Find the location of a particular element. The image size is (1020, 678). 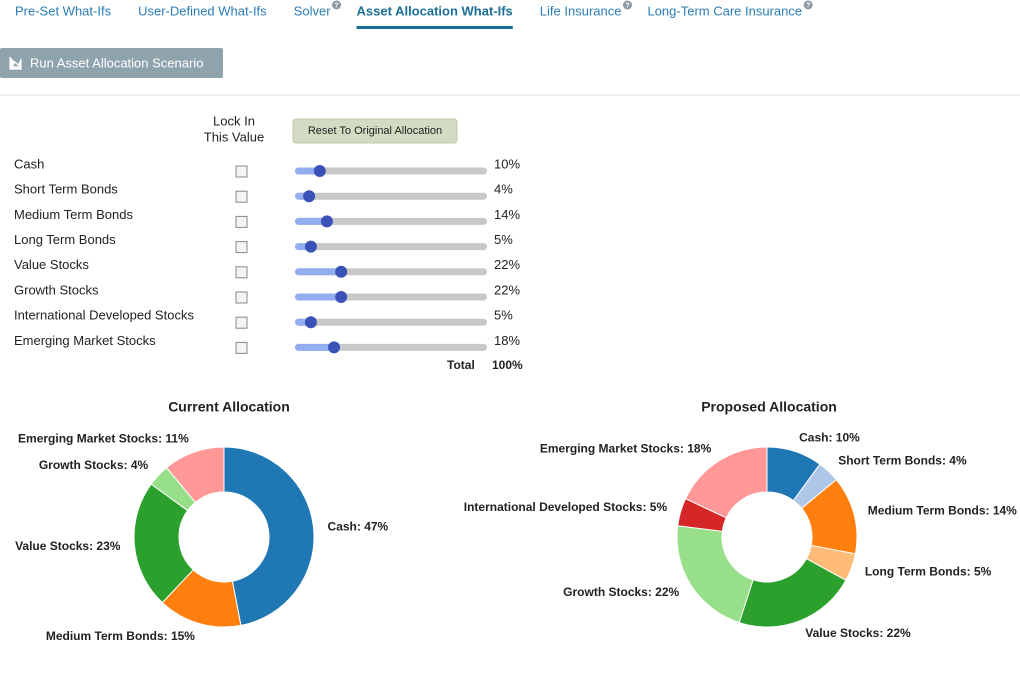

asset-label: Cash is located at coordinates (29, 163).